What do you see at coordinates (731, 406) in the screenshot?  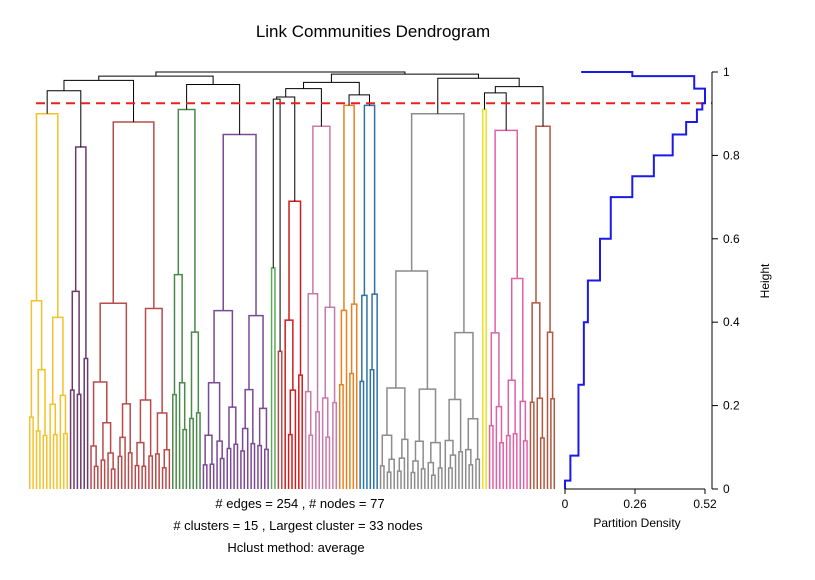 I see `height-tick-label: 0.2` at bounding box center [731, 406].